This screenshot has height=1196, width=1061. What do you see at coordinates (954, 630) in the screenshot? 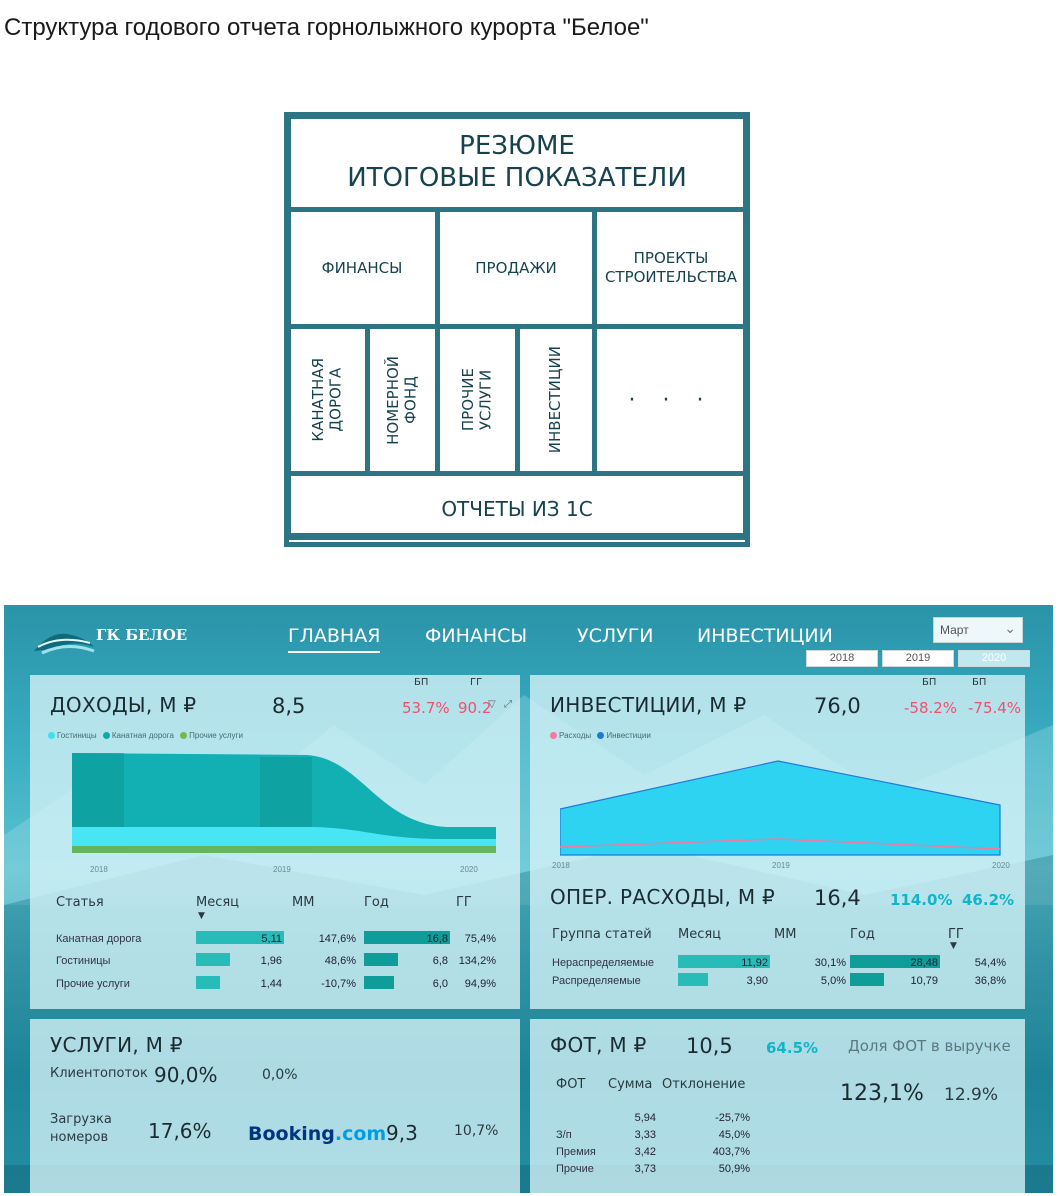
I see `month-select-value: Март` at bounding box center [954, 630].